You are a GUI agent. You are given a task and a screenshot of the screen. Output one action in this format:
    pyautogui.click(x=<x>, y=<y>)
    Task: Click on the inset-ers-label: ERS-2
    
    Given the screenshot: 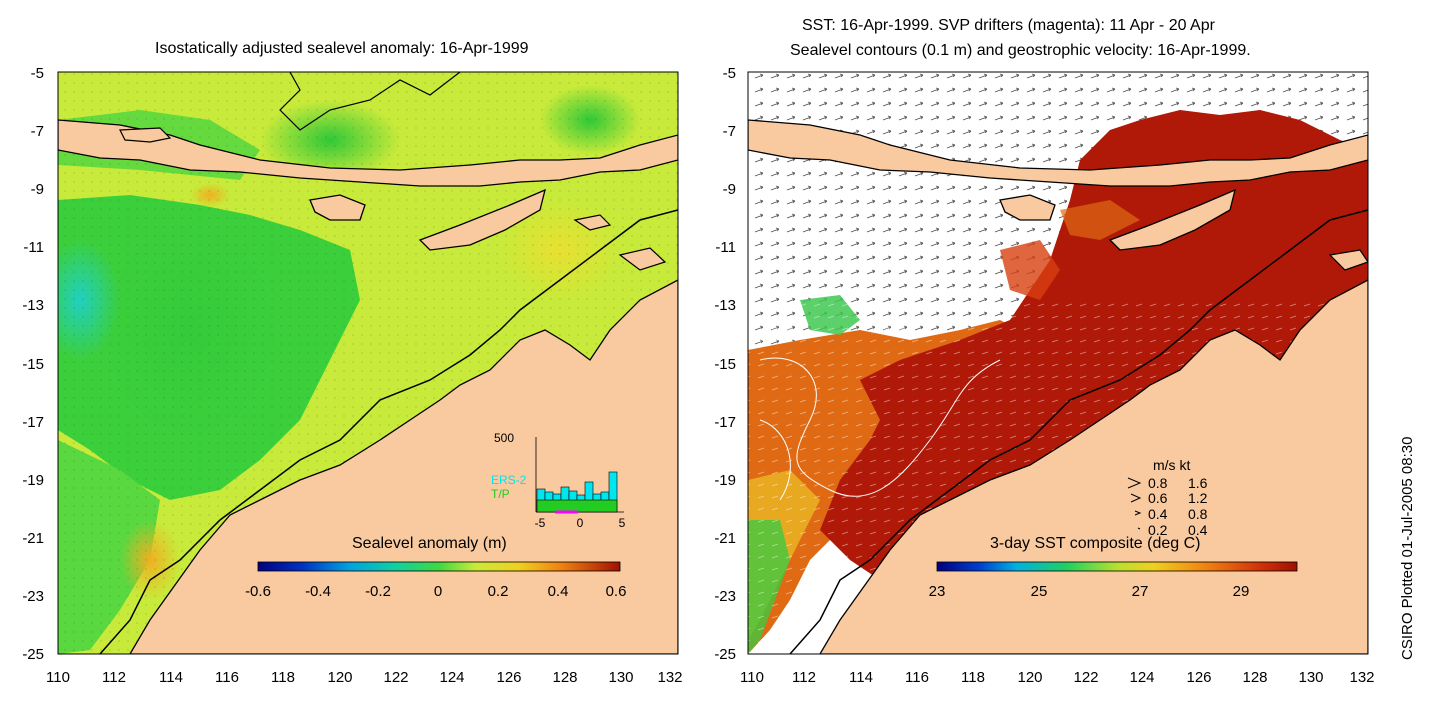 What is the action you would take?
    pyautogui.click(x=509, y=480)
    